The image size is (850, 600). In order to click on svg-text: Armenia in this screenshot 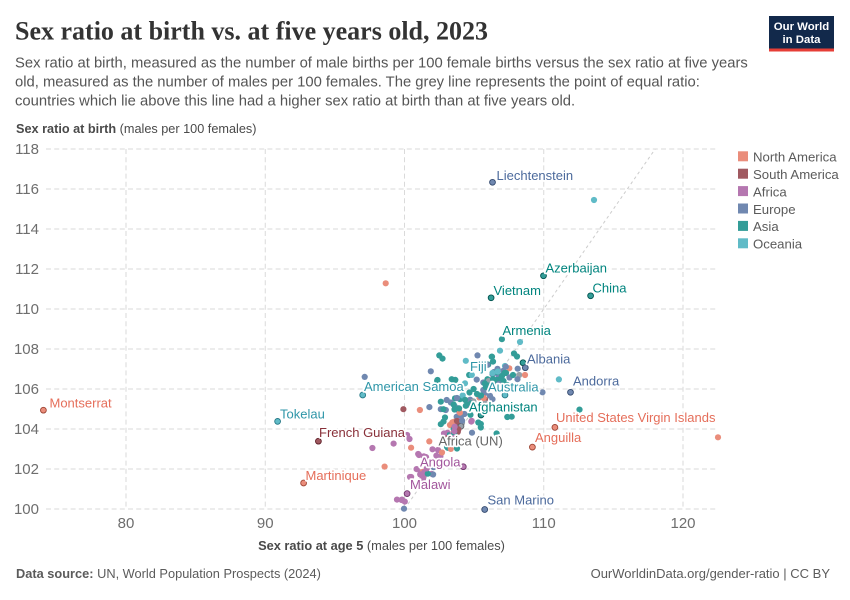, I will do `click(527, 330)`.